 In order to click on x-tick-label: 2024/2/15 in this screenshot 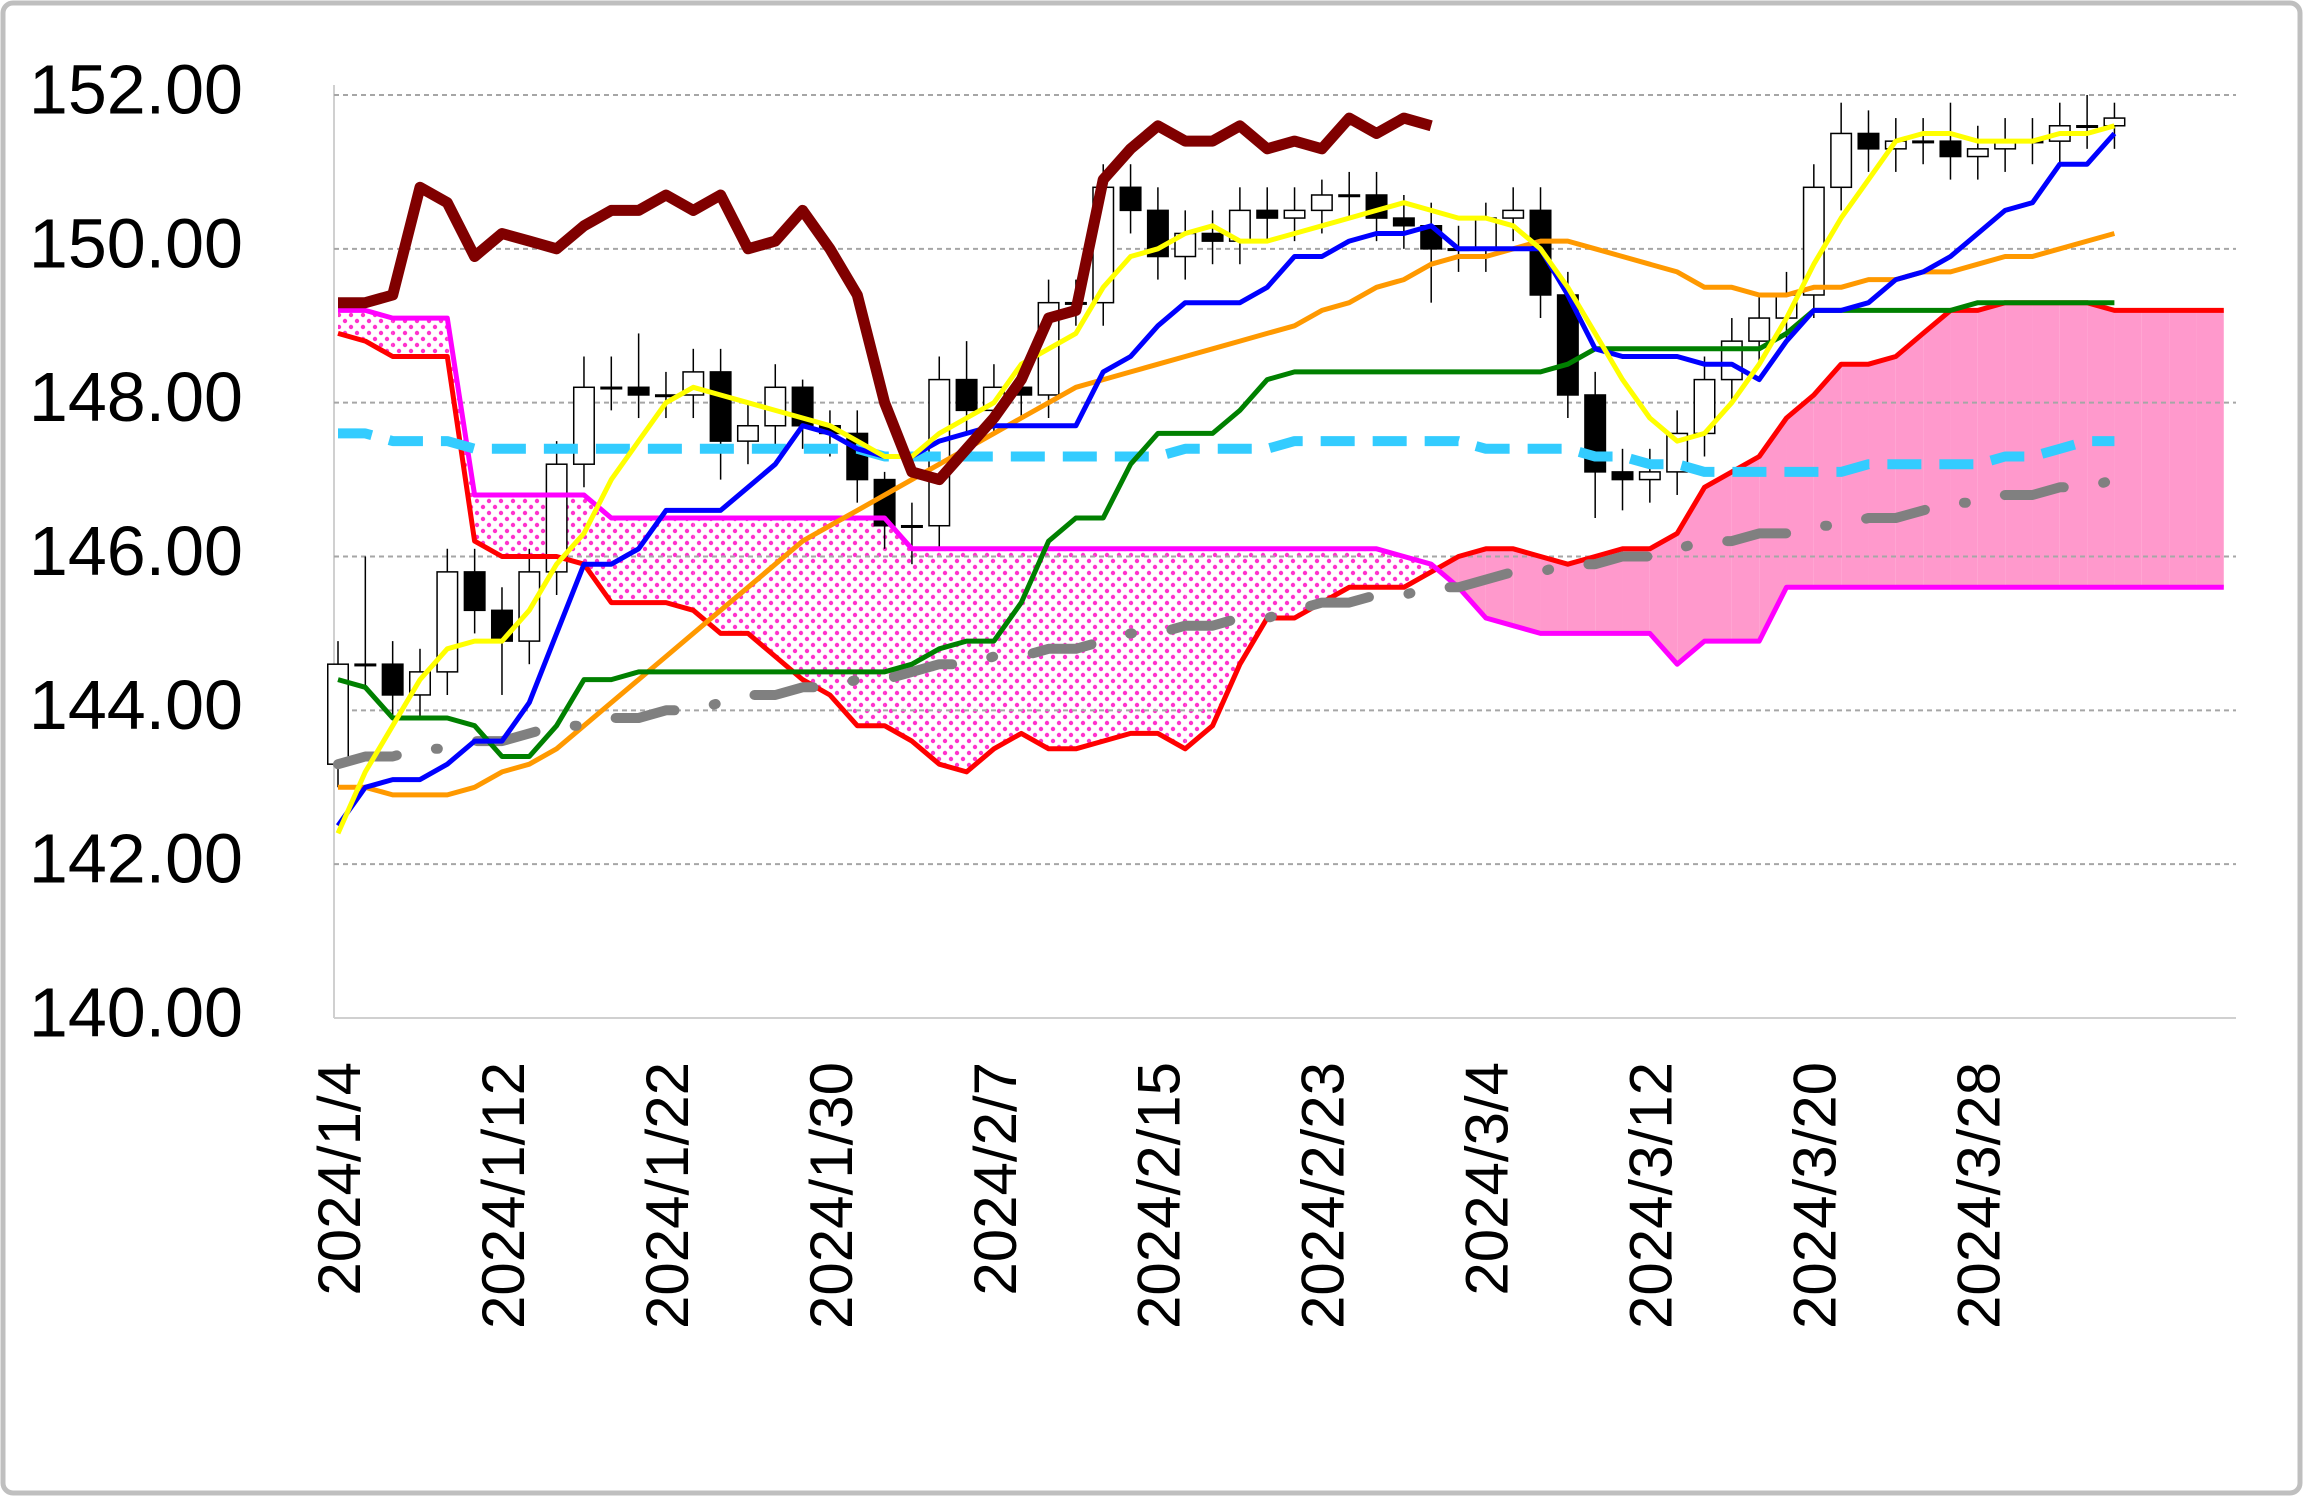, I will do `click(1159, 1195)`.